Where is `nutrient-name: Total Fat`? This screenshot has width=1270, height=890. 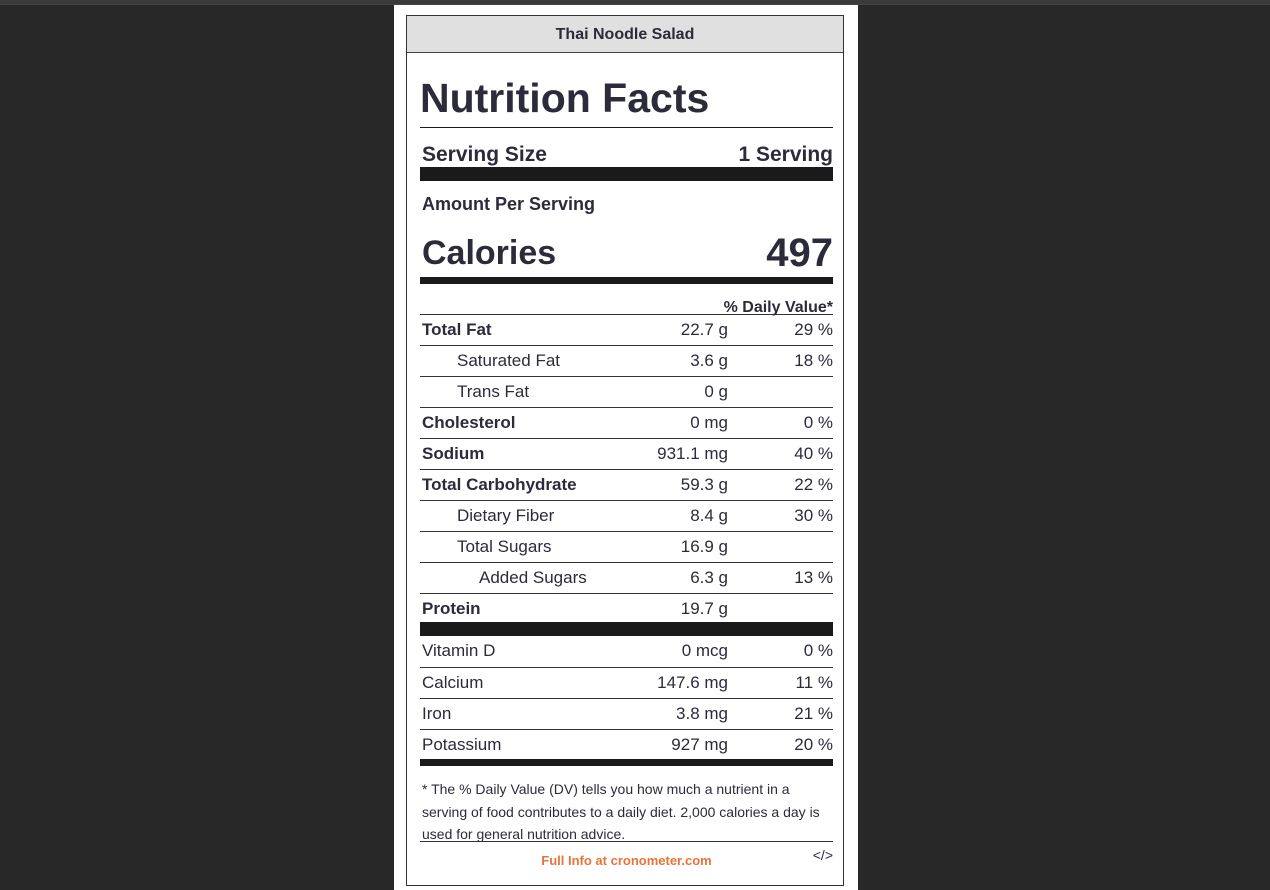
nutrient-name: Total Fat is located at coordinates (457, 329).